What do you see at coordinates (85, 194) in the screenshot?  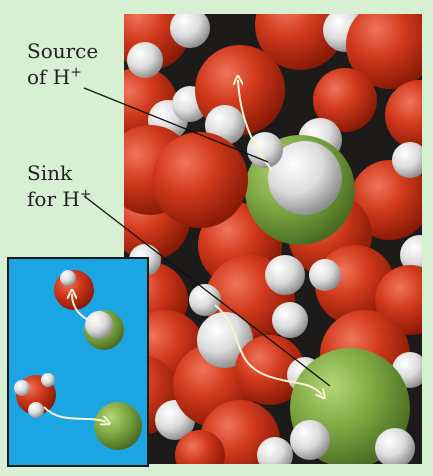 I see `sink-charge: +` at bounding box center [85, 194].